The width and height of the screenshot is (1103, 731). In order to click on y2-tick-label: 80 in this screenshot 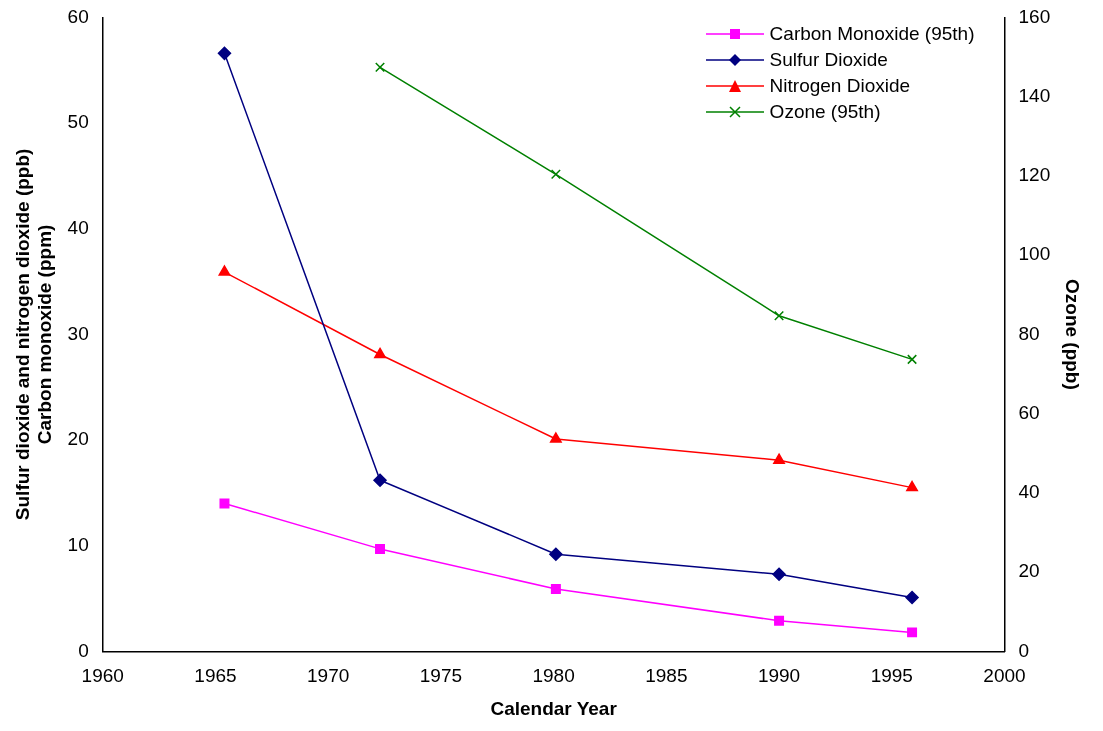, I will do `click(1029, 333)`.